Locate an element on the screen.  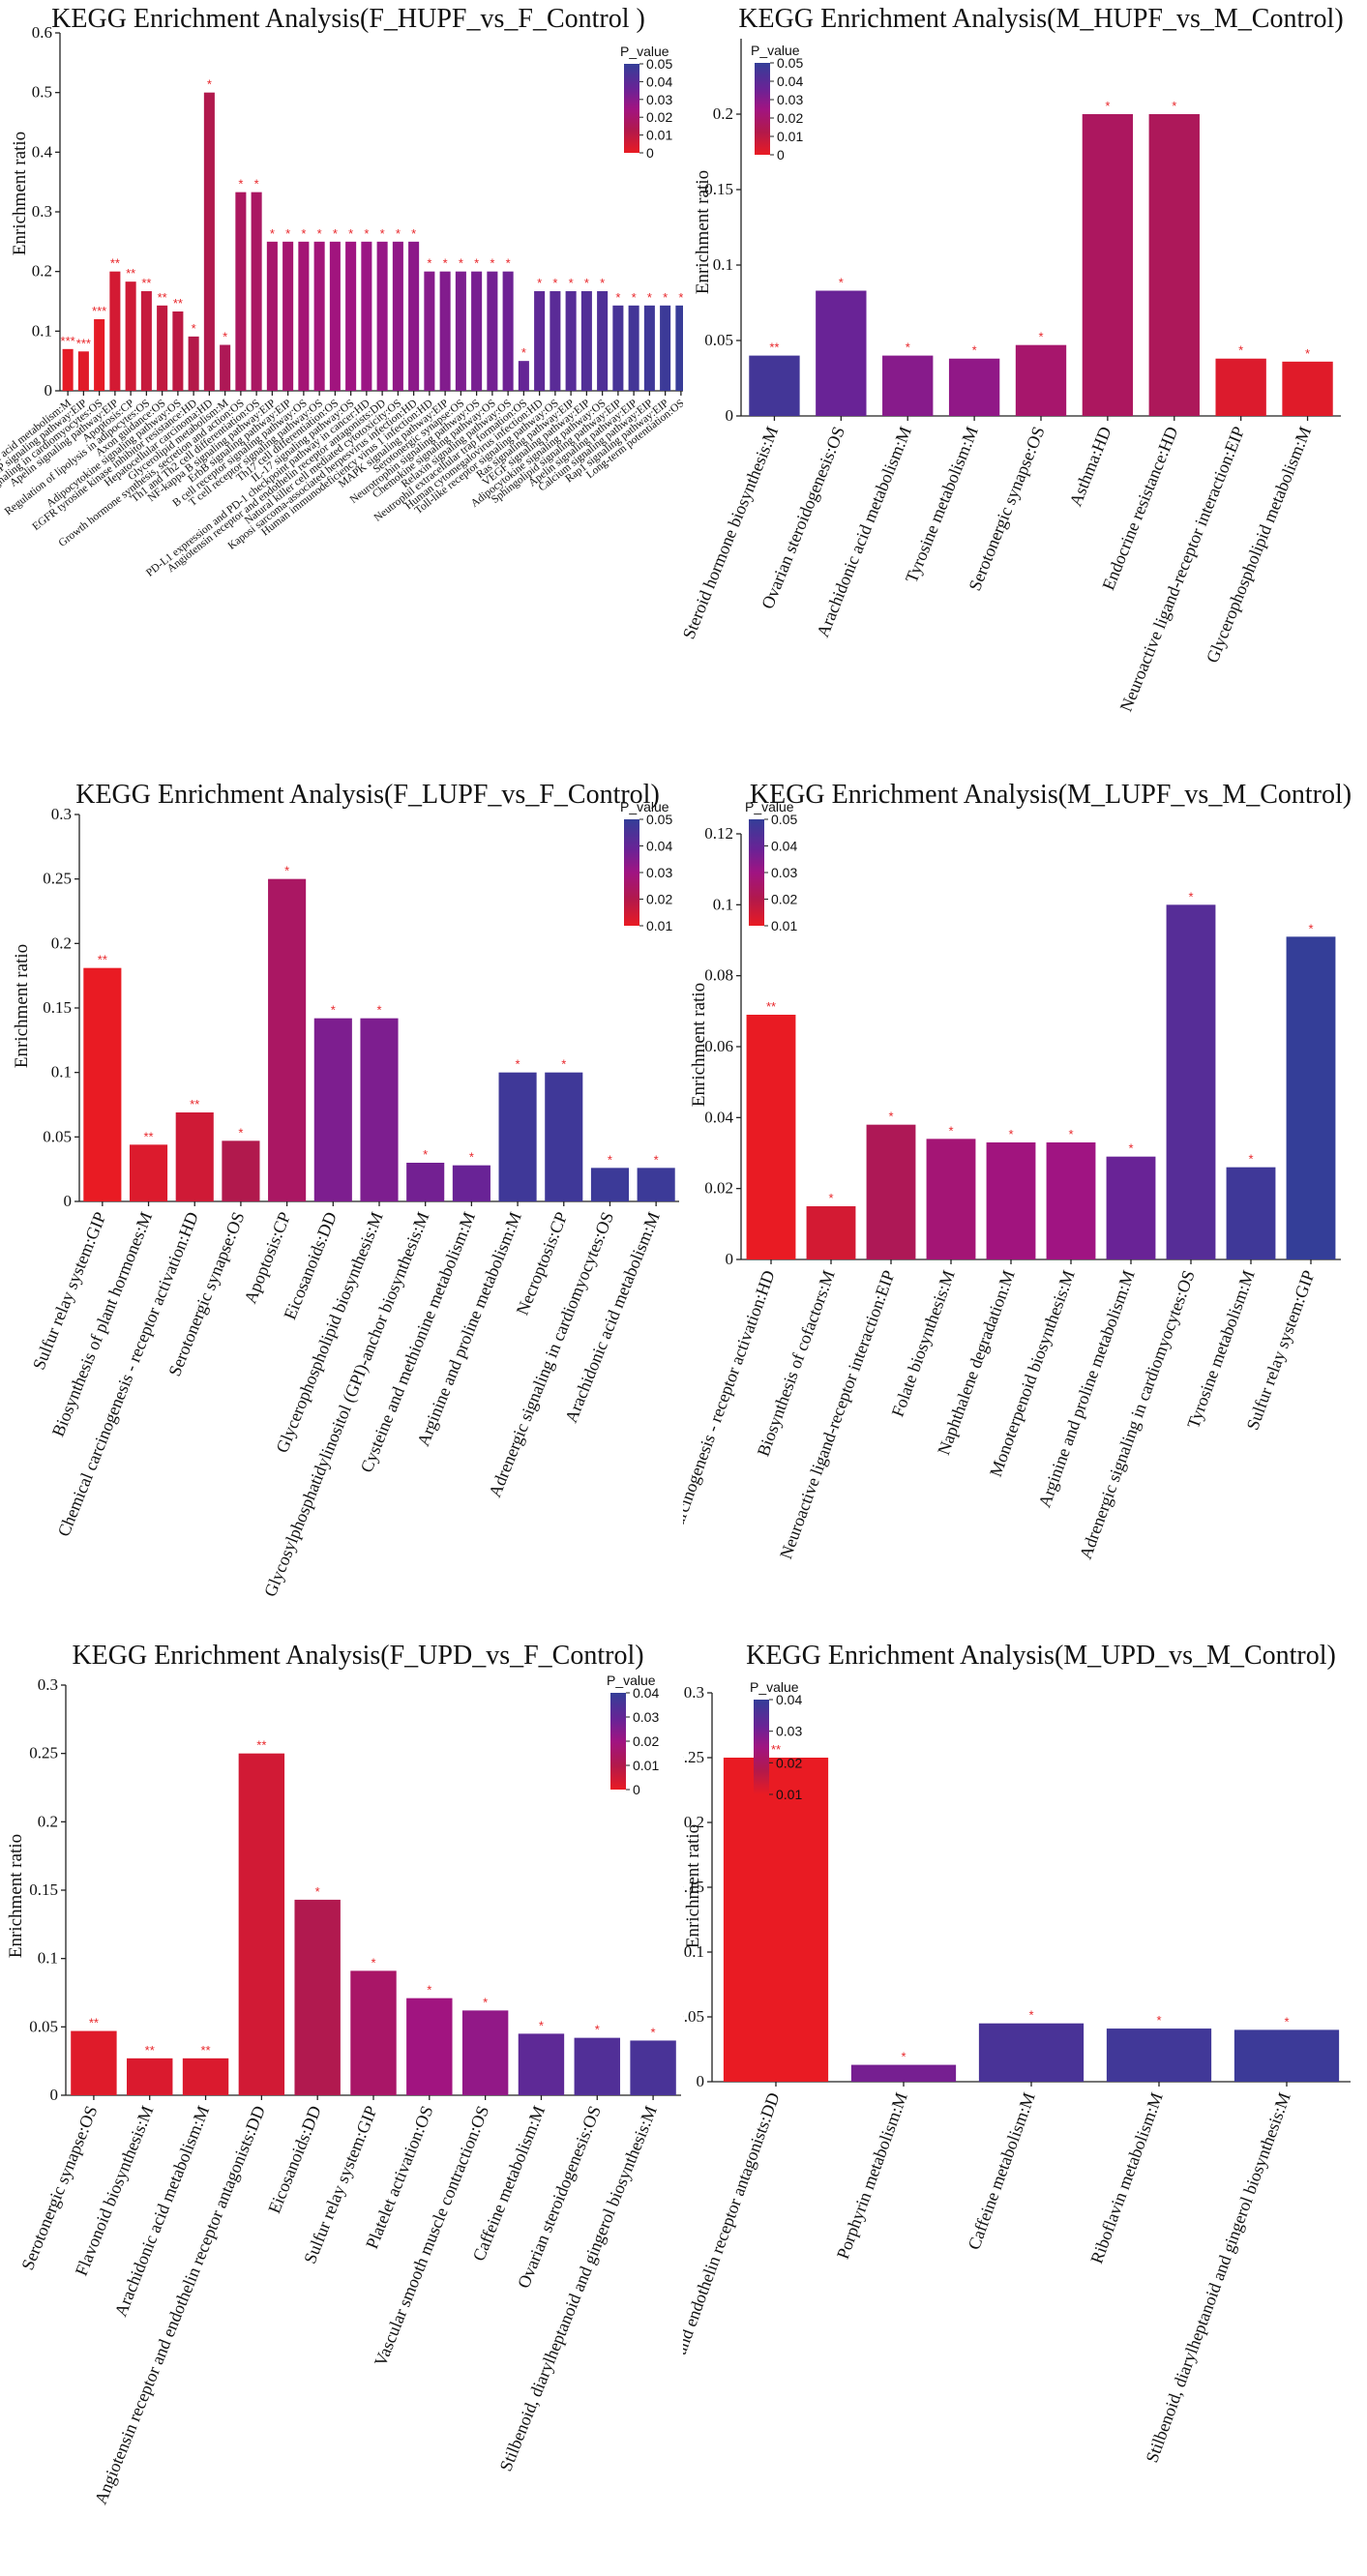
y-tick-label-5-3: 0.15 is located at coordinates (44, 1889).